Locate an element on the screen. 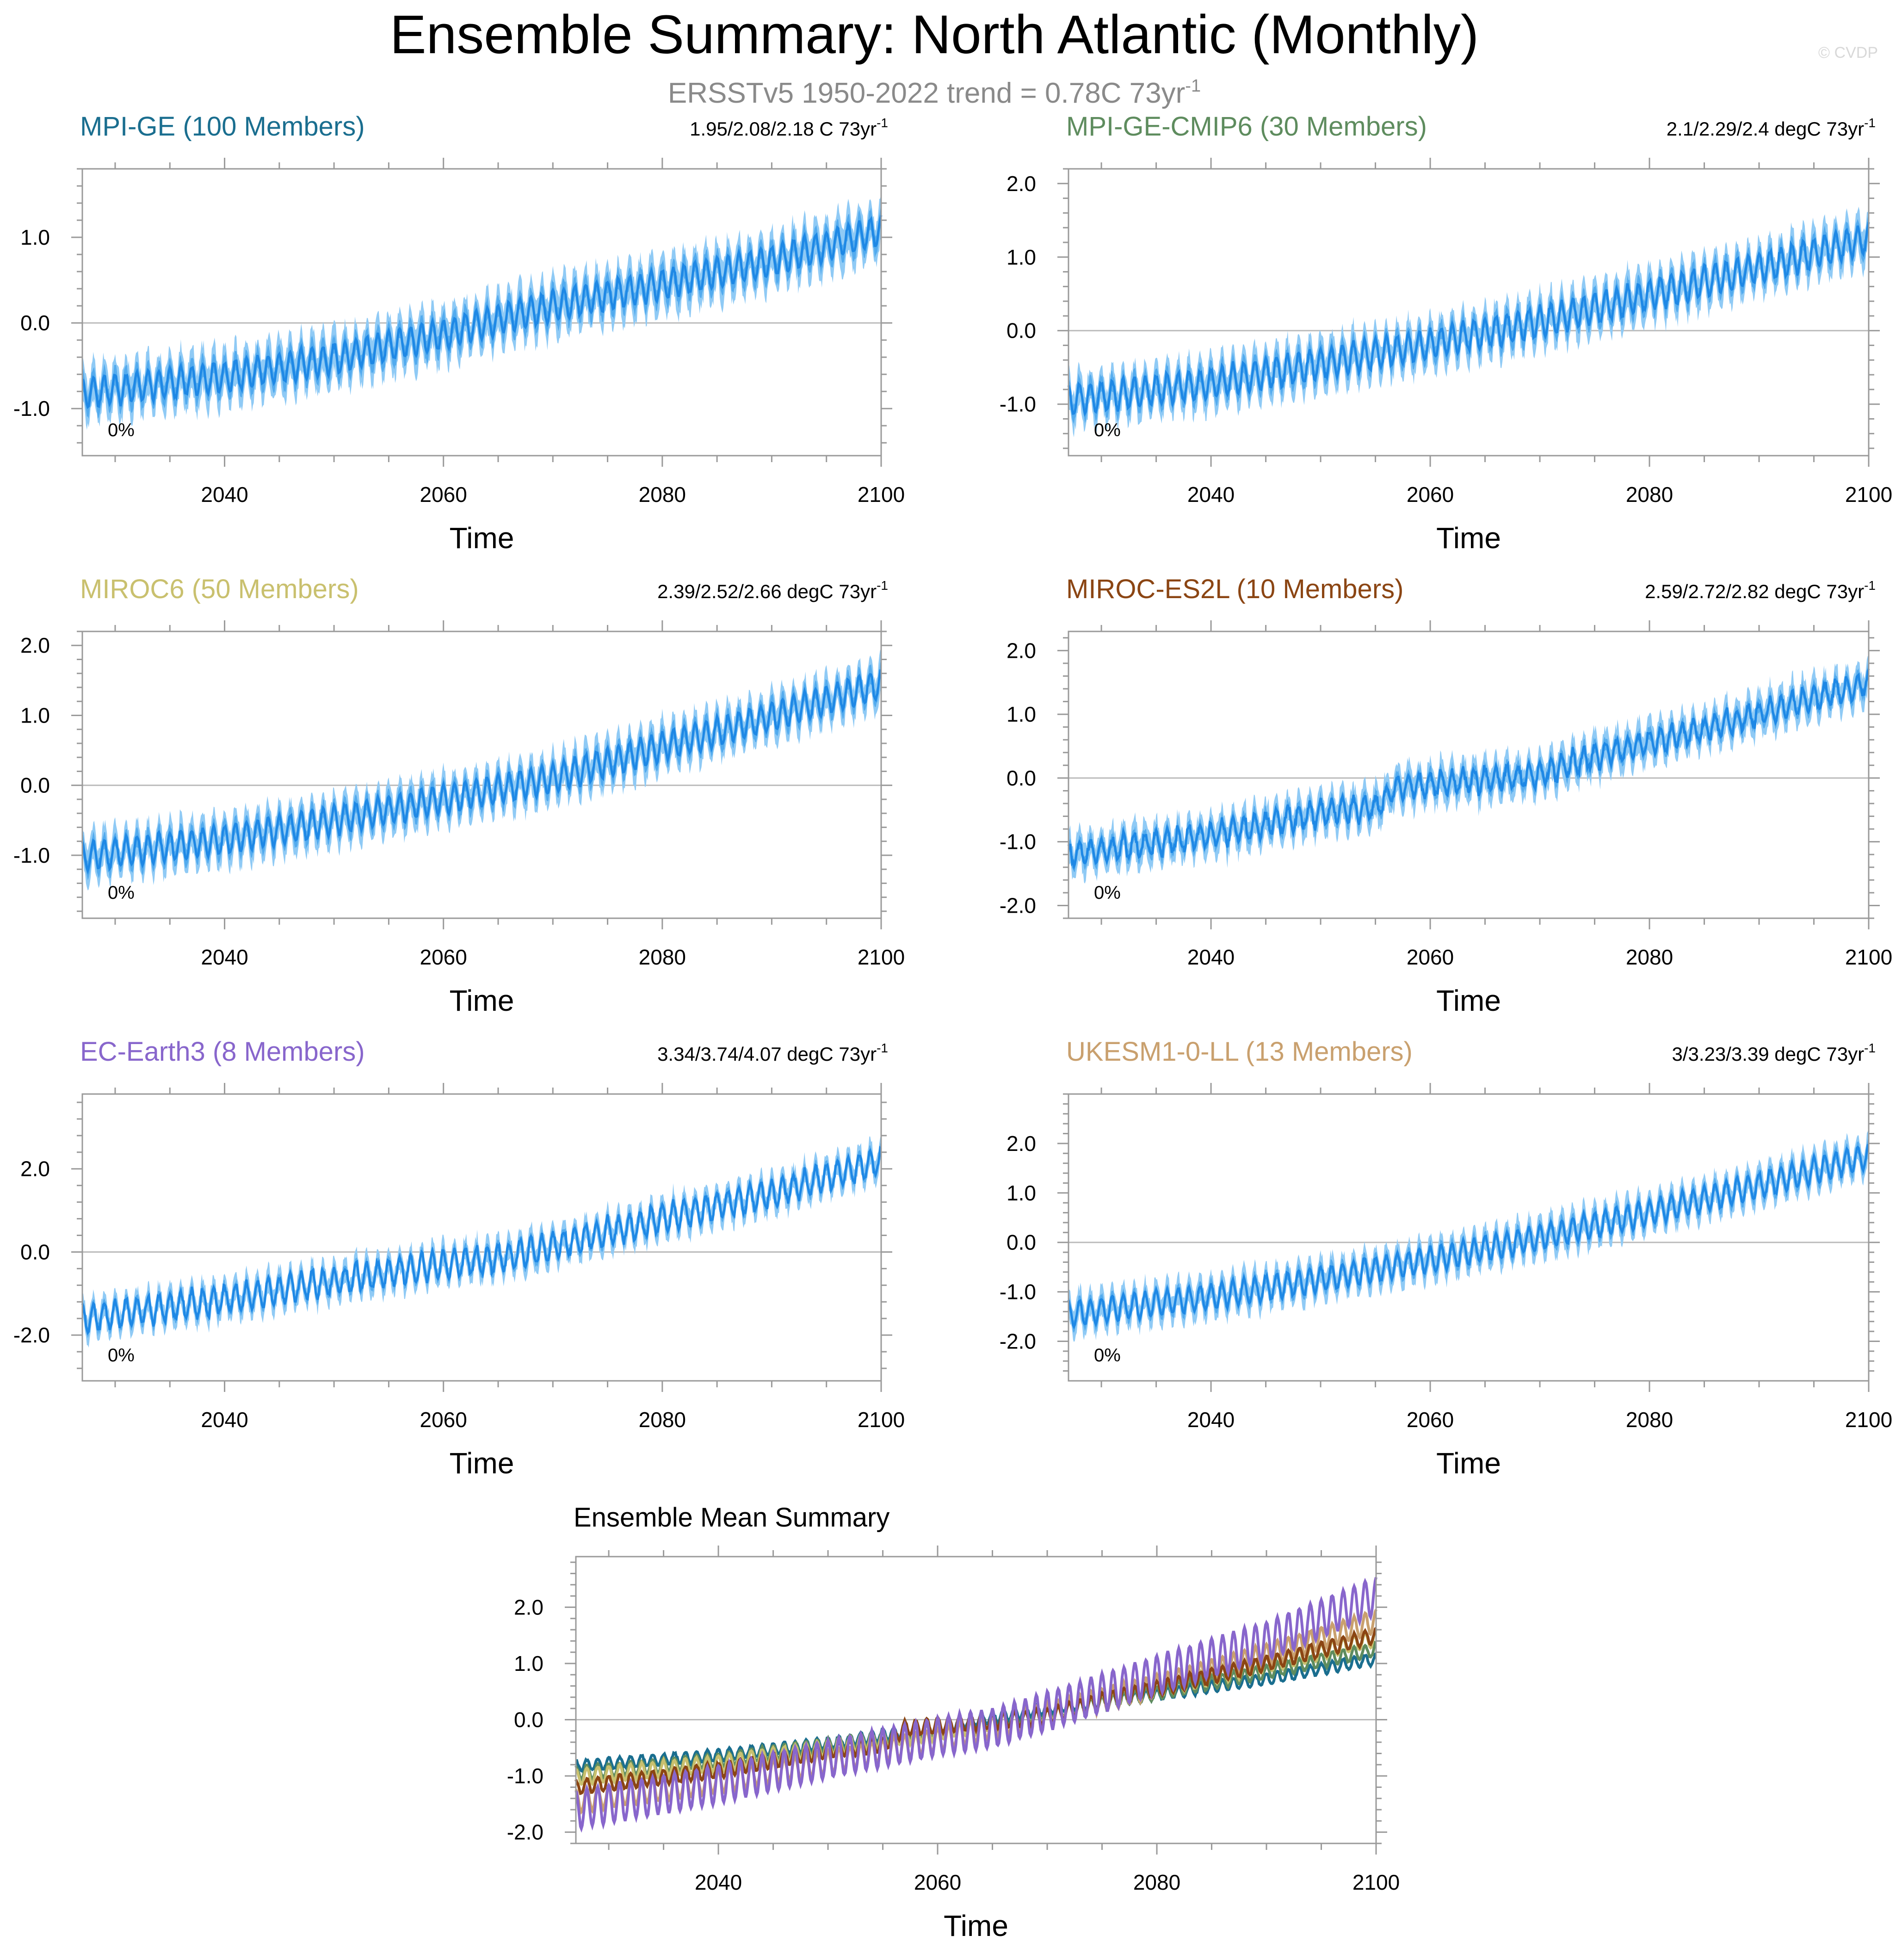 The image size is (1902, 1960). panel-title: EC-Earth3 (8 Members) is located at coordinates (222, 1052).